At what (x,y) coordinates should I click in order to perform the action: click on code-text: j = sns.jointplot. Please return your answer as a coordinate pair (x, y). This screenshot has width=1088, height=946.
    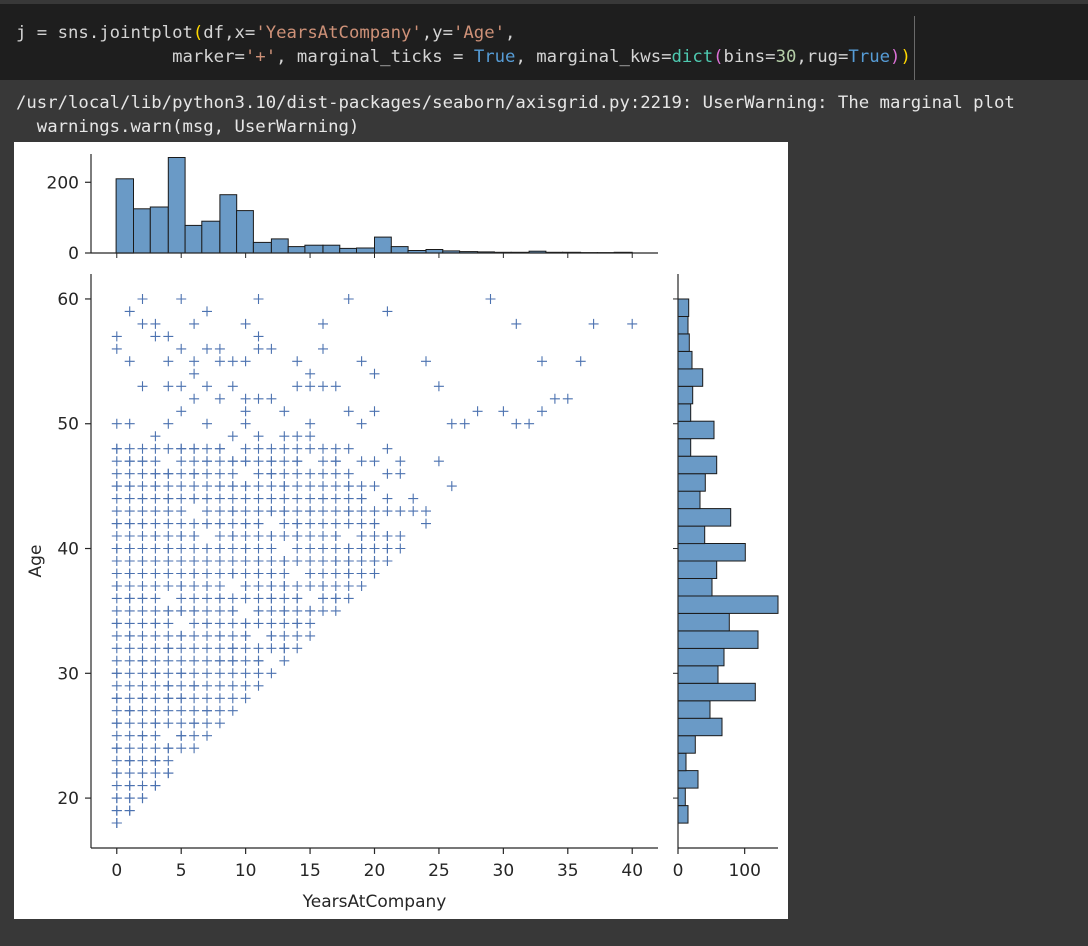
    Looking at the image, I should click on (104, 33).